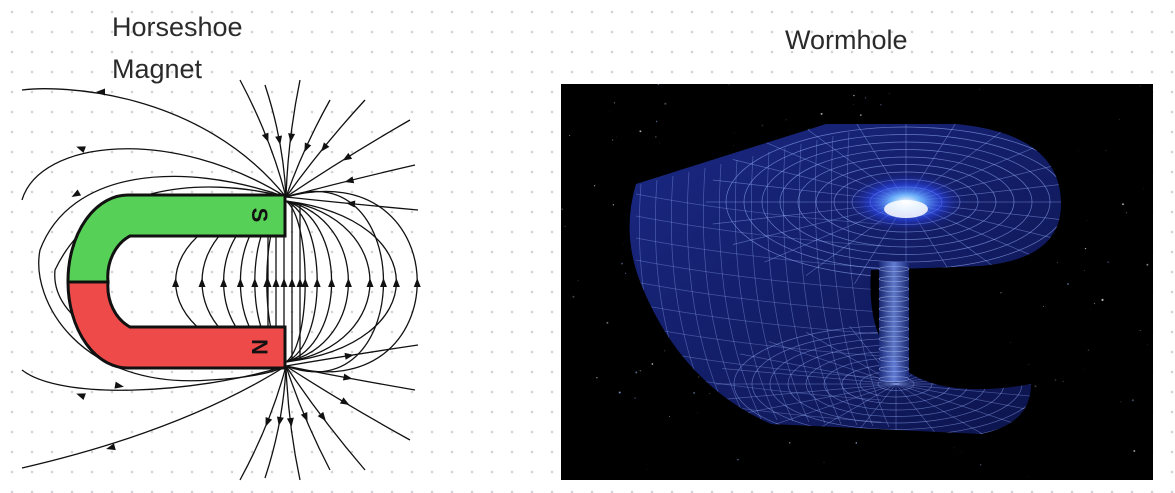  What do you see at coordinates (176, 238) in the screenshot?
I see `south-pole-arm` at bounding box center [176, 238].